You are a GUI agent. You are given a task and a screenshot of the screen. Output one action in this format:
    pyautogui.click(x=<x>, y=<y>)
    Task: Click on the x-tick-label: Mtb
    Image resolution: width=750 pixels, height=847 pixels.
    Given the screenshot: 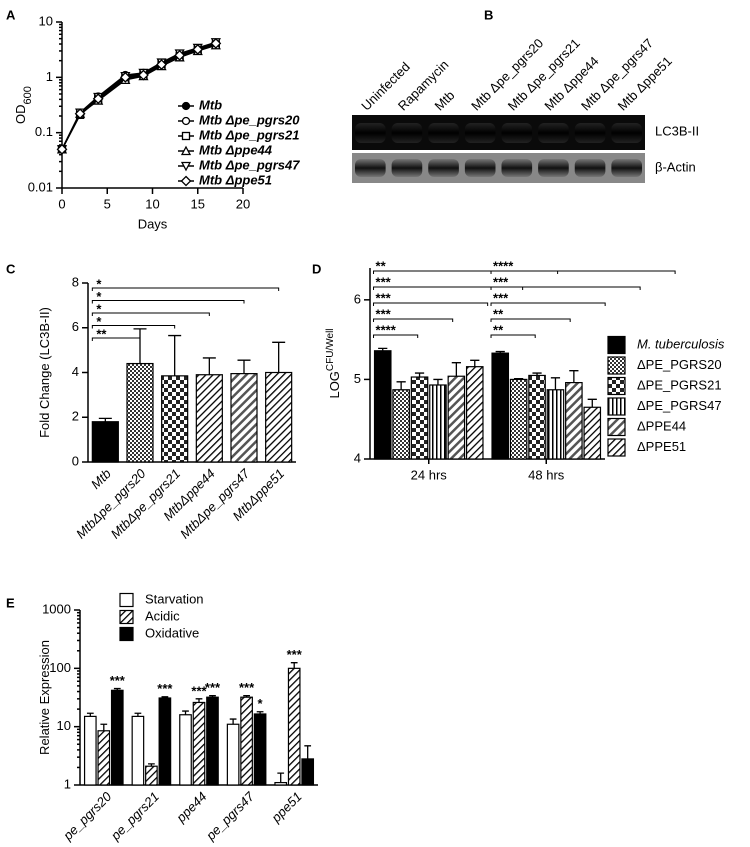 What is the action you would take?
    pyautogui.click(x=101, y=479)
    